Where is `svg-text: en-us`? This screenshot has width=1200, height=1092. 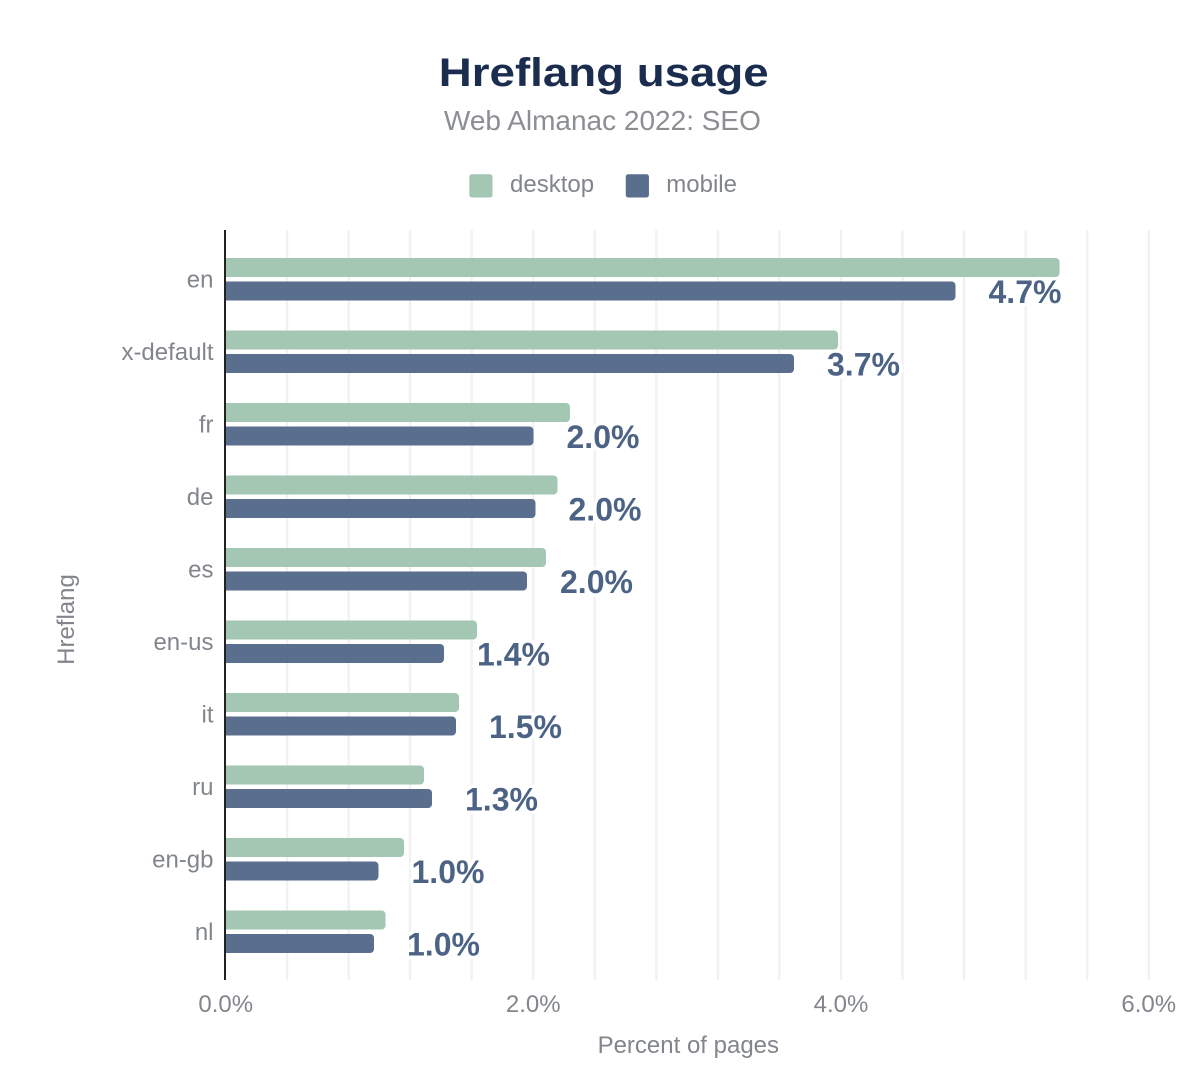 svg-text: en-us is located at coordinates (183, 642).